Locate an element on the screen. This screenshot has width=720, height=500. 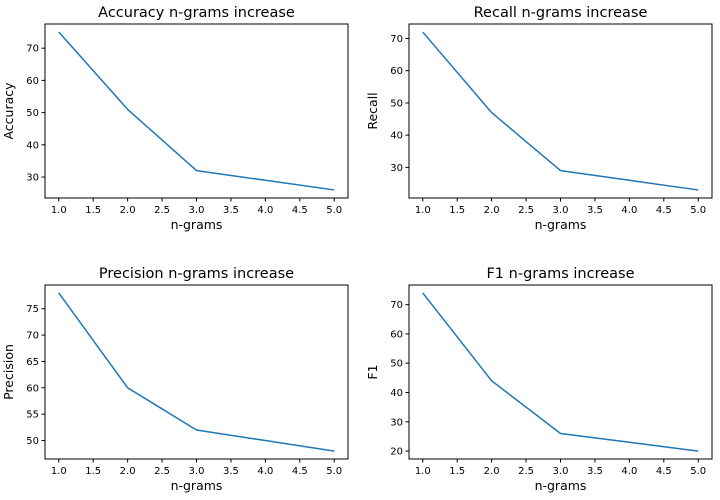
chart-title: Precision n-grams increase is located at coordinates (196, 274).